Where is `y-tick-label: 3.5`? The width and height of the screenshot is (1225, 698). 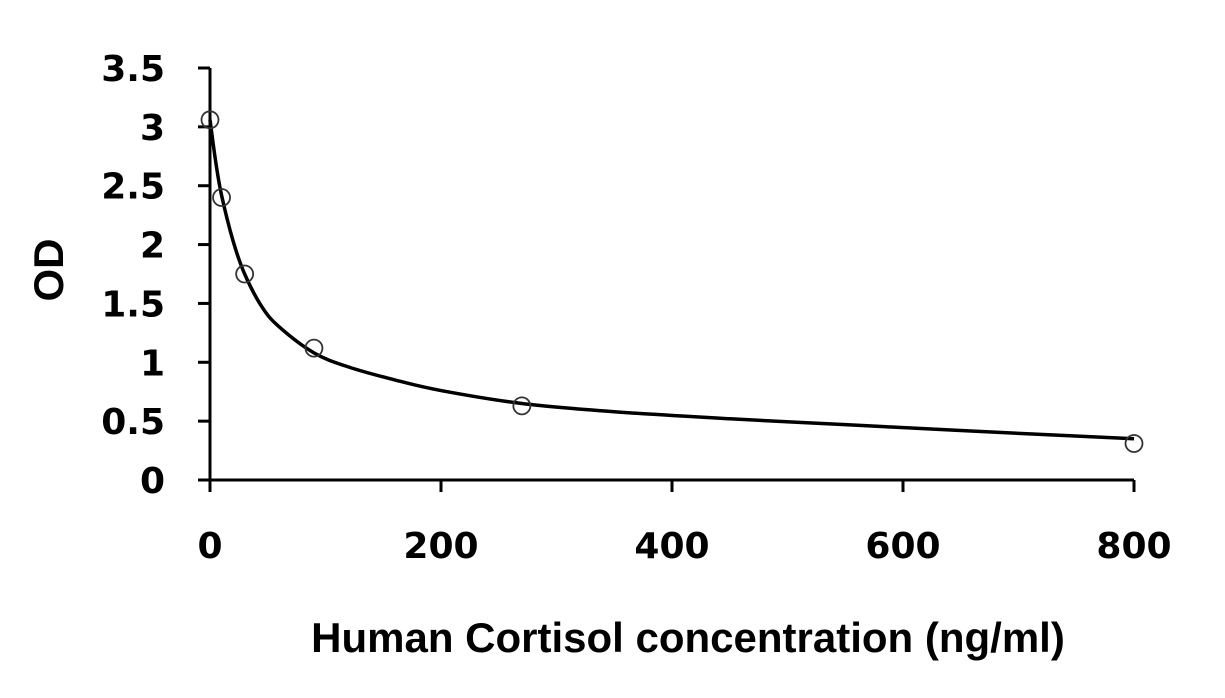 y-tick-label: 3.5 is located at coordinates (133, 69).